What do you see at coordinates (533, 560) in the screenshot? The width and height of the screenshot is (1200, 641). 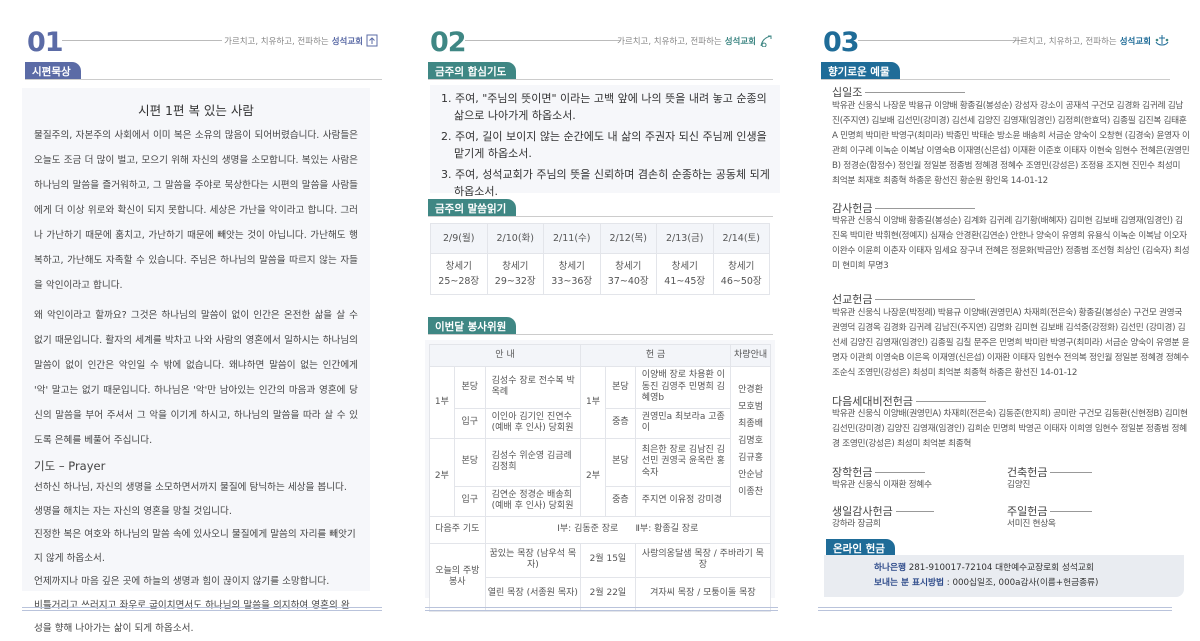 I see `kitchen-group: 꿈있는 목장 (남우석 목자)` at bounding box center [533, 560].